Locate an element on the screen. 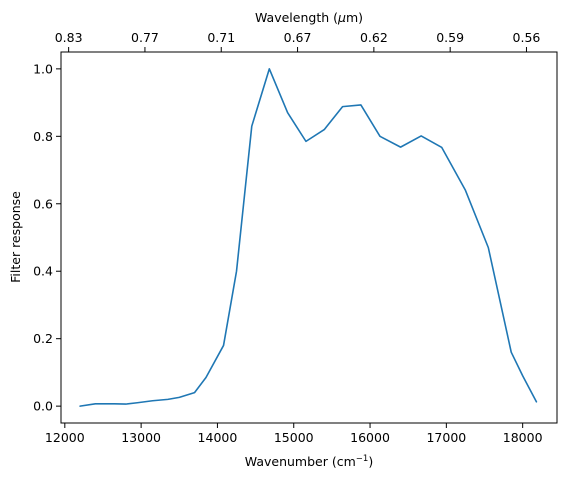  top-tick-label: 0.71 is located at coordinates (221, 37).